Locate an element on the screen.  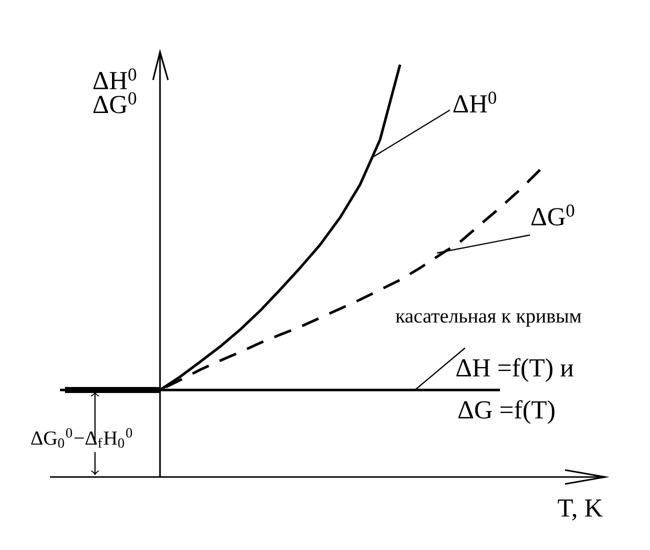
annotation: касательная к кривым is located at coordinates (489, 320).